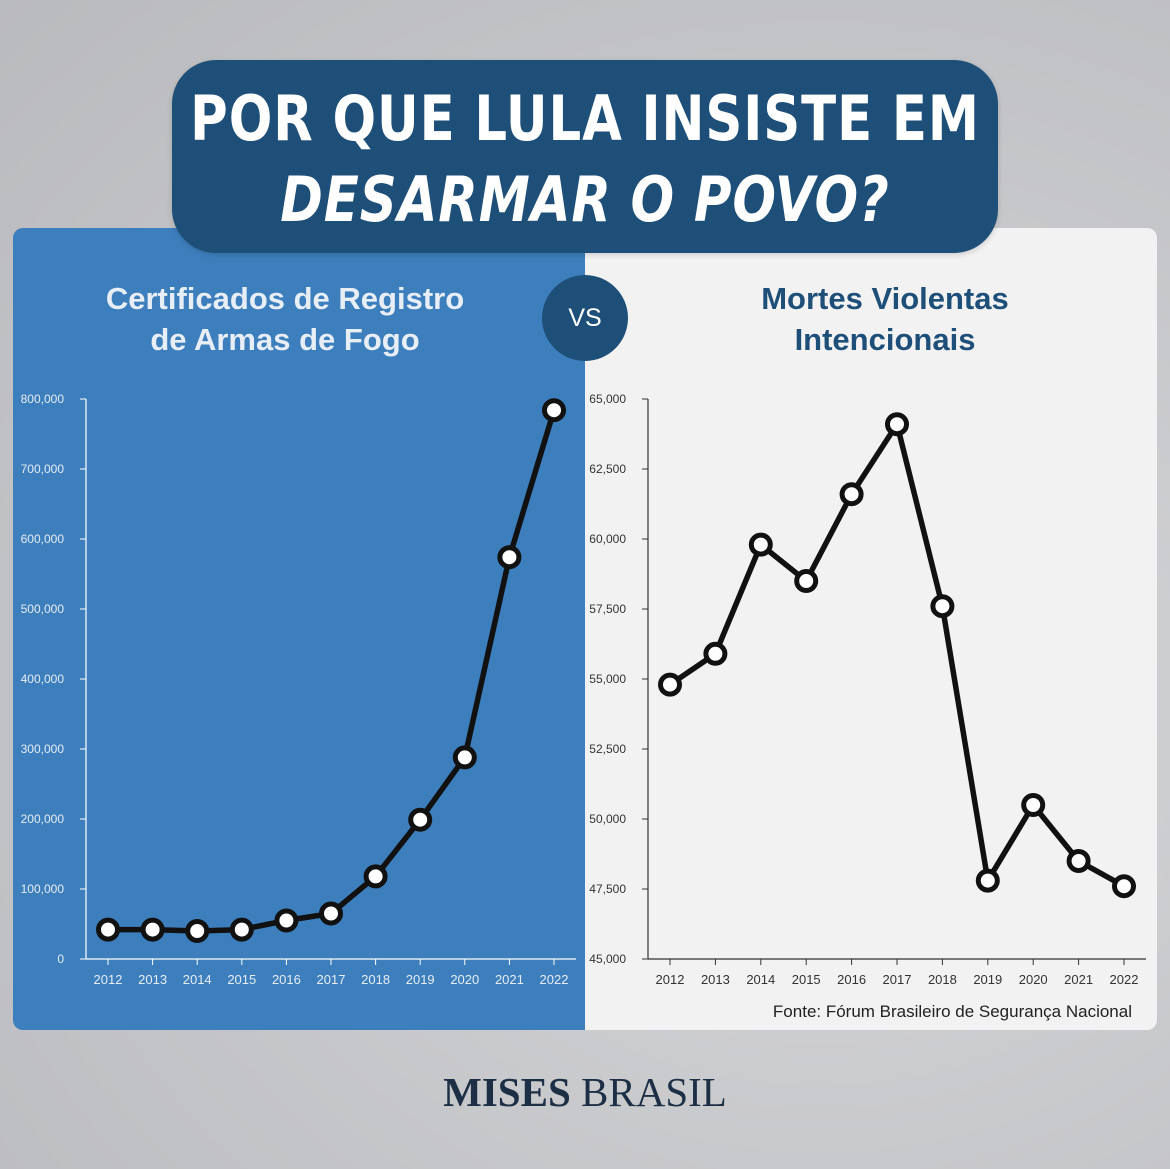 The height and width of the screenshot is (1169, 1170). What do you see at coordinates (585, 318) in the screenshot?
I see `vs-badge: VS` at bounding box center [585, 318].